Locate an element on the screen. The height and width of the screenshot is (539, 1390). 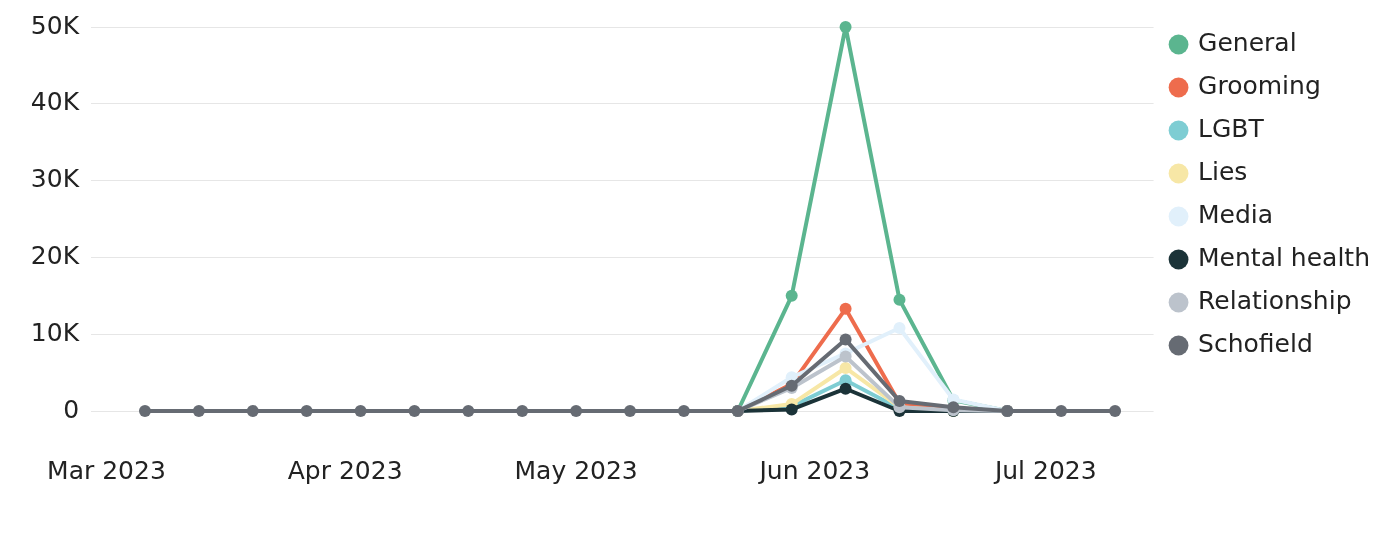
legend-label: Grooming is located at coordinates (1259, 85).